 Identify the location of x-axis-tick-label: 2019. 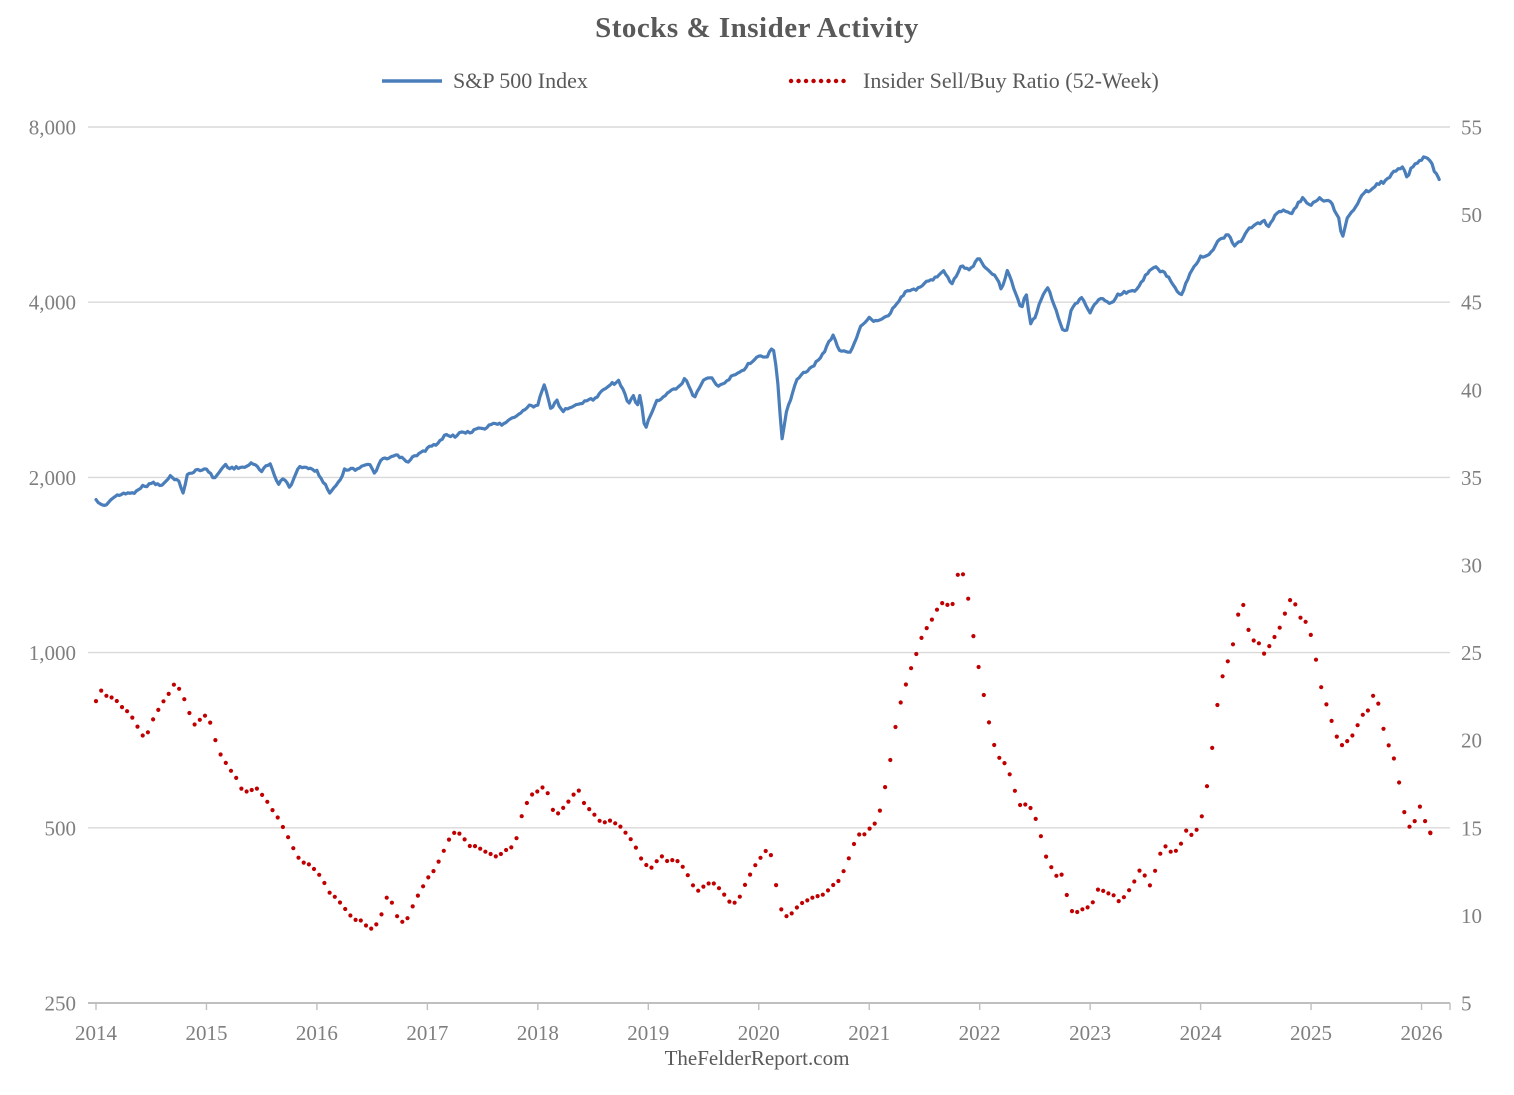
(648, 1033).